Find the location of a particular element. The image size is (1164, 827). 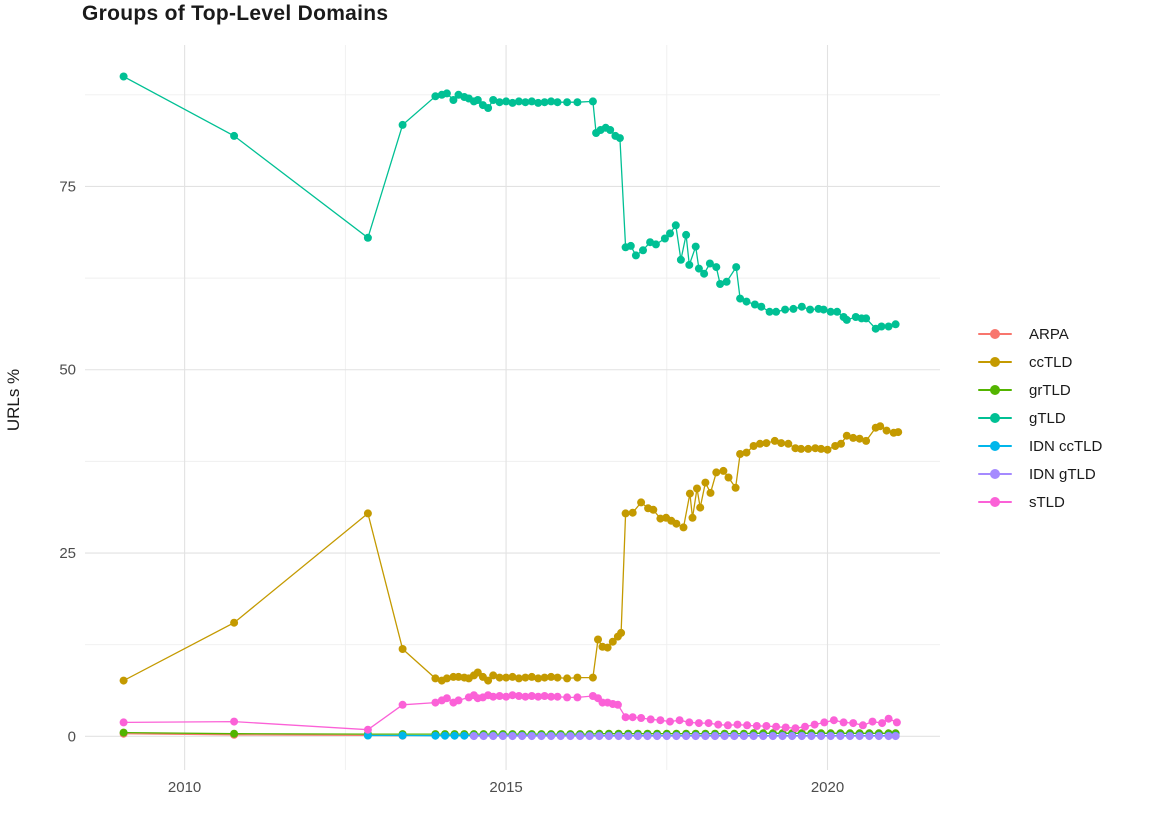

legend-label: IDN ccTLD is located at coordinates (1066, 446).